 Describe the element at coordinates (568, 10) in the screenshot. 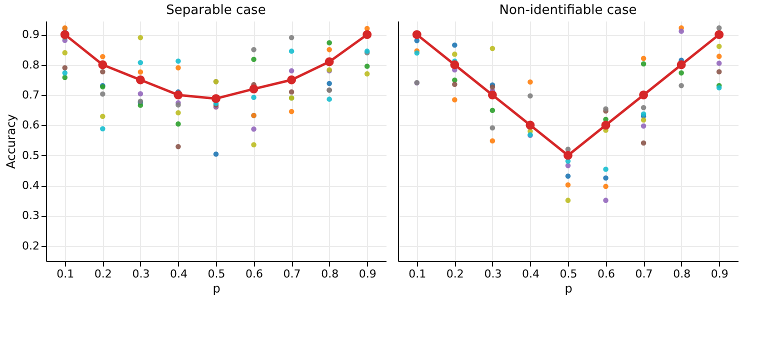

I see `chart-title: Non-identifiable case` at that location.